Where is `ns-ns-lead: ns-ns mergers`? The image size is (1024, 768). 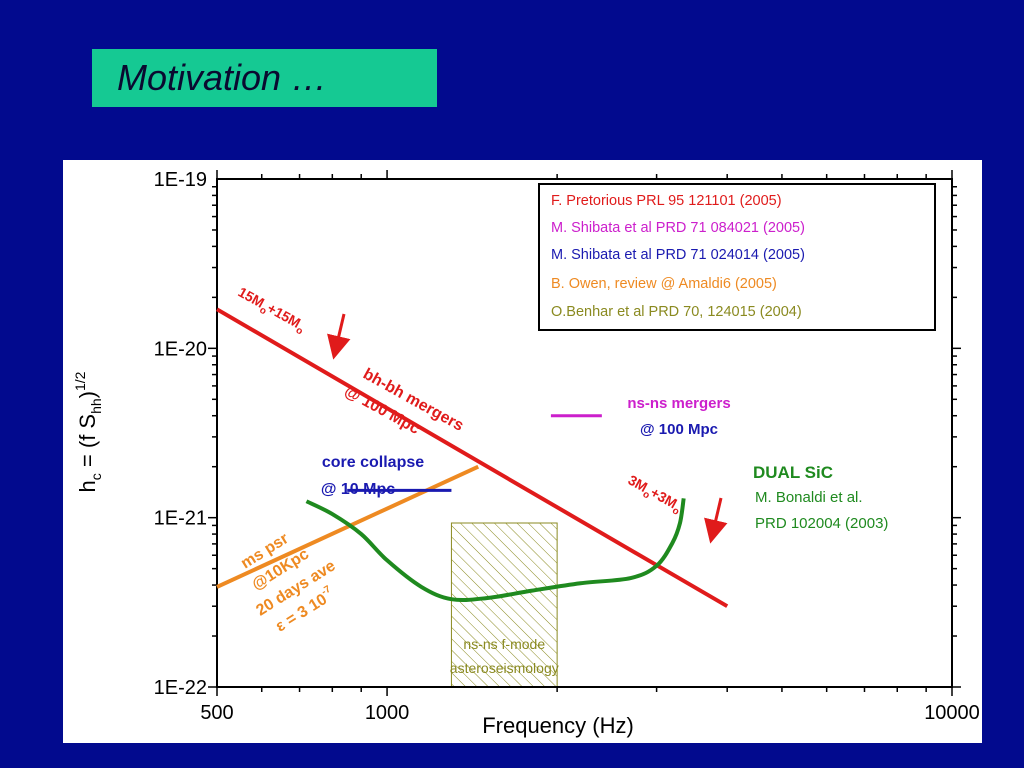
ns-ns-lead: ns-ns mergers is located at coordinates (678, 403).